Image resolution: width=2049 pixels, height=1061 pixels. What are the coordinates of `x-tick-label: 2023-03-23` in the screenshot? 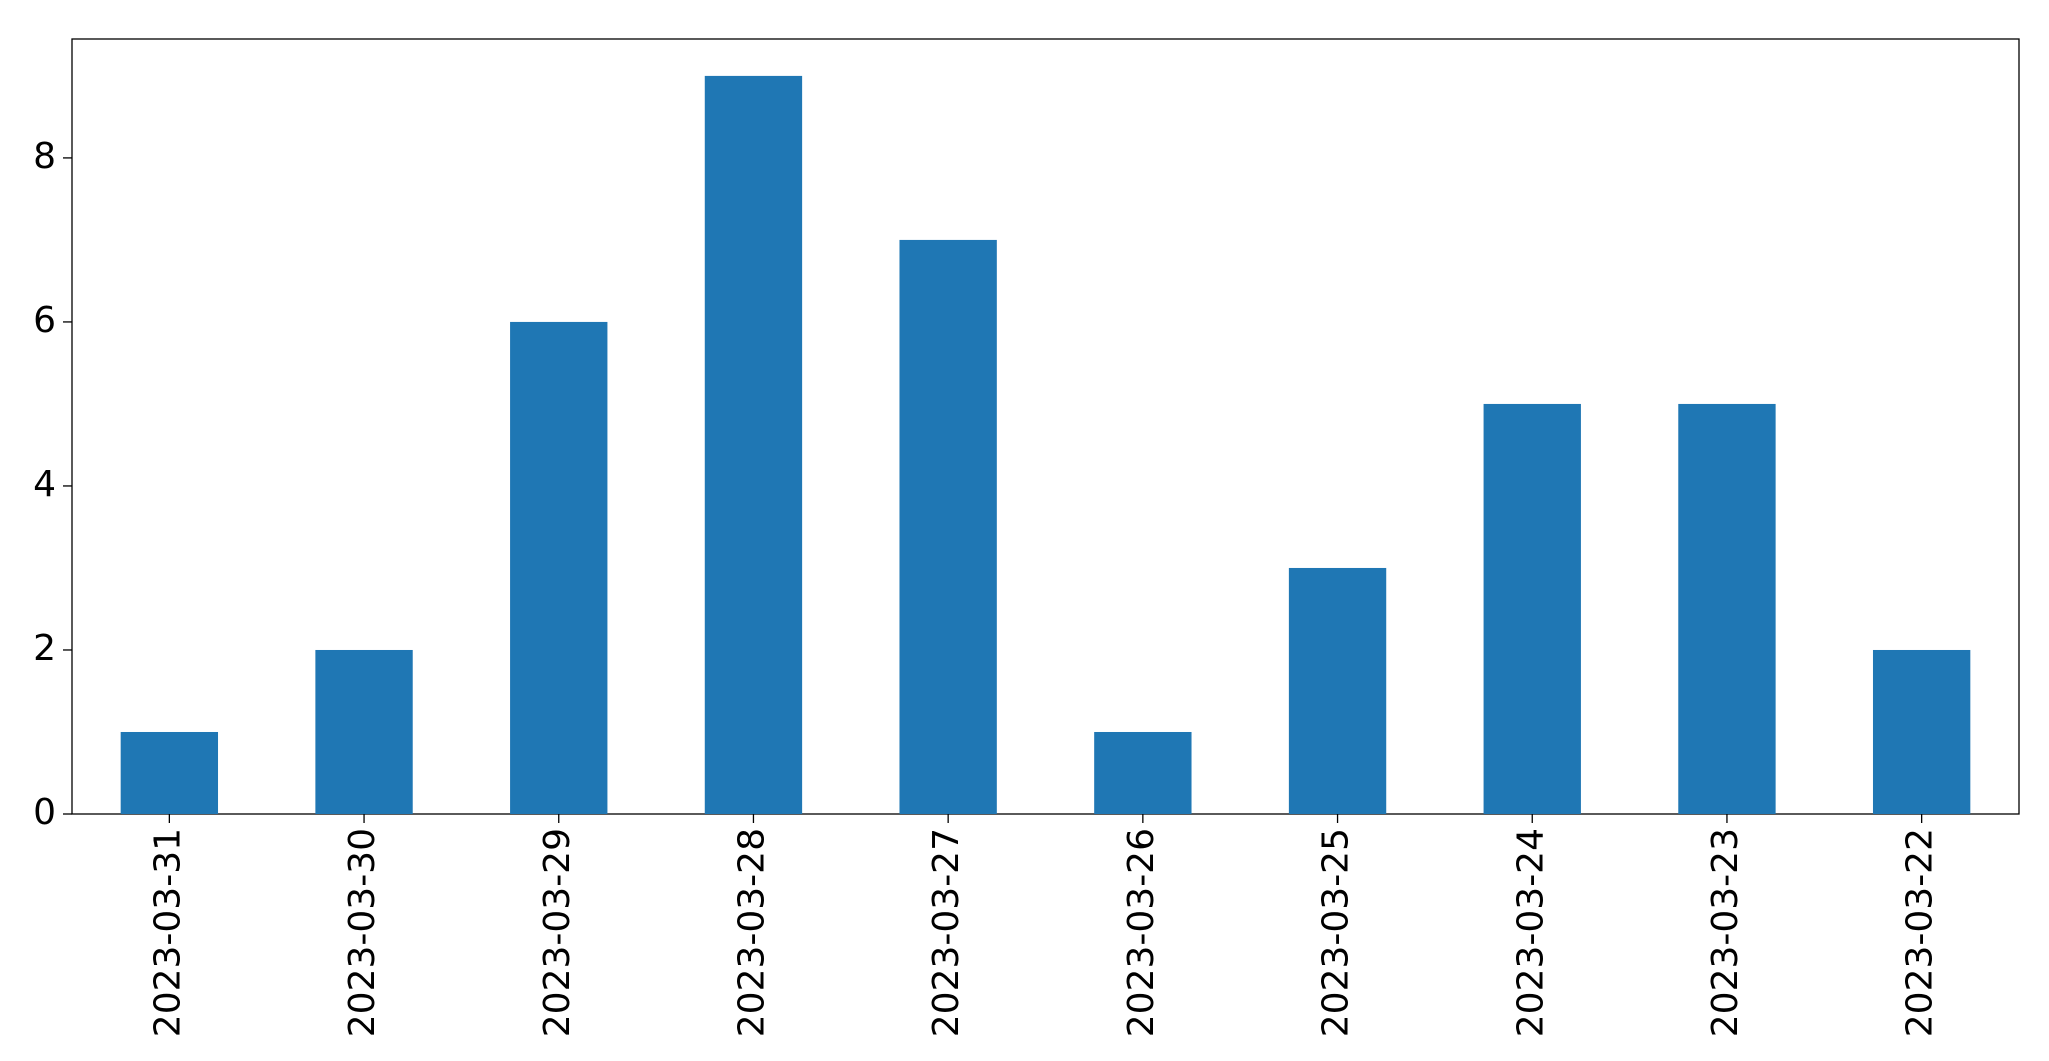 It's located at (1725, 932).